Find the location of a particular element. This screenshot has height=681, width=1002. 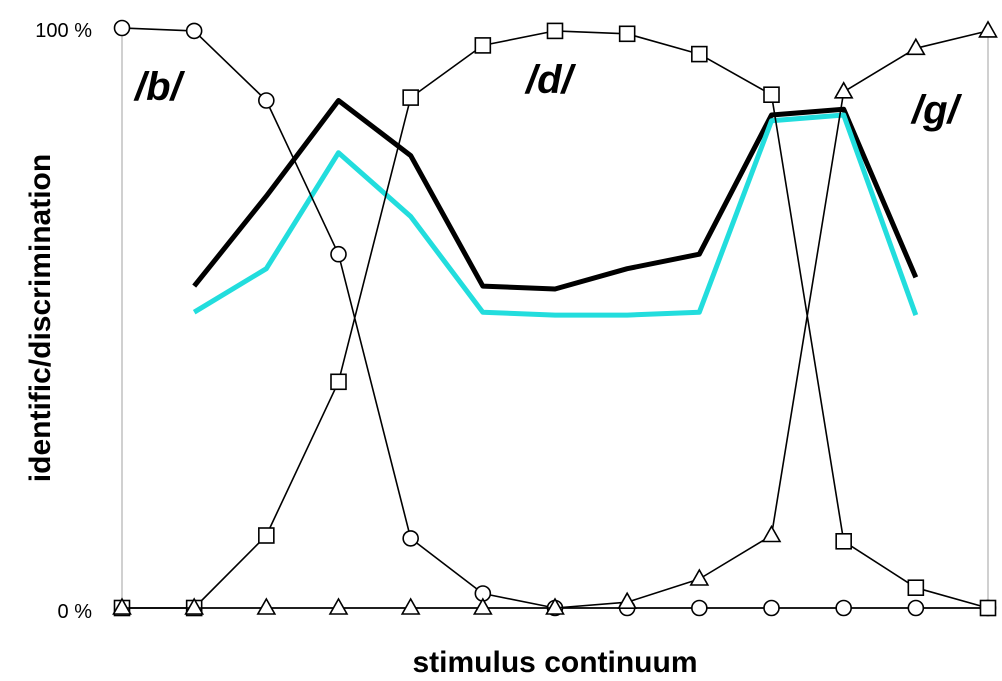

y-tick-label-top: 100 % is located at coordinates (63, 31).